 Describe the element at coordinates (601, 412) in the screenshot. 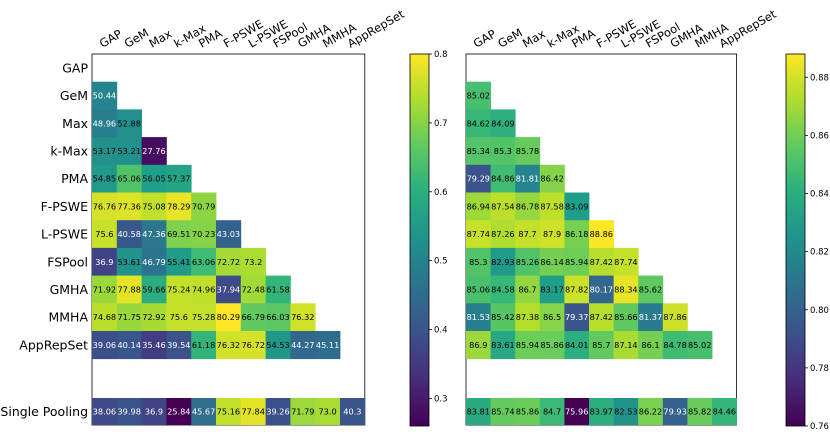

I see `single-pooling-value-label: 83.97` at that location.